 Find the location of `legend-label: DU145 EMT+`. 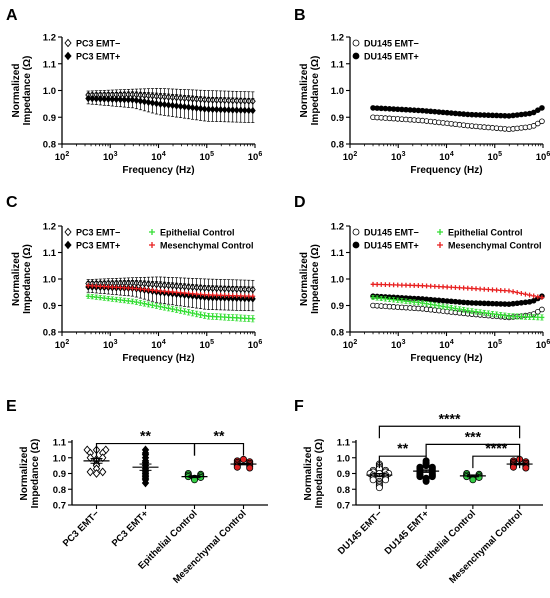

legend-label: DU145 EMT+ is located at coordinates (391, 57).